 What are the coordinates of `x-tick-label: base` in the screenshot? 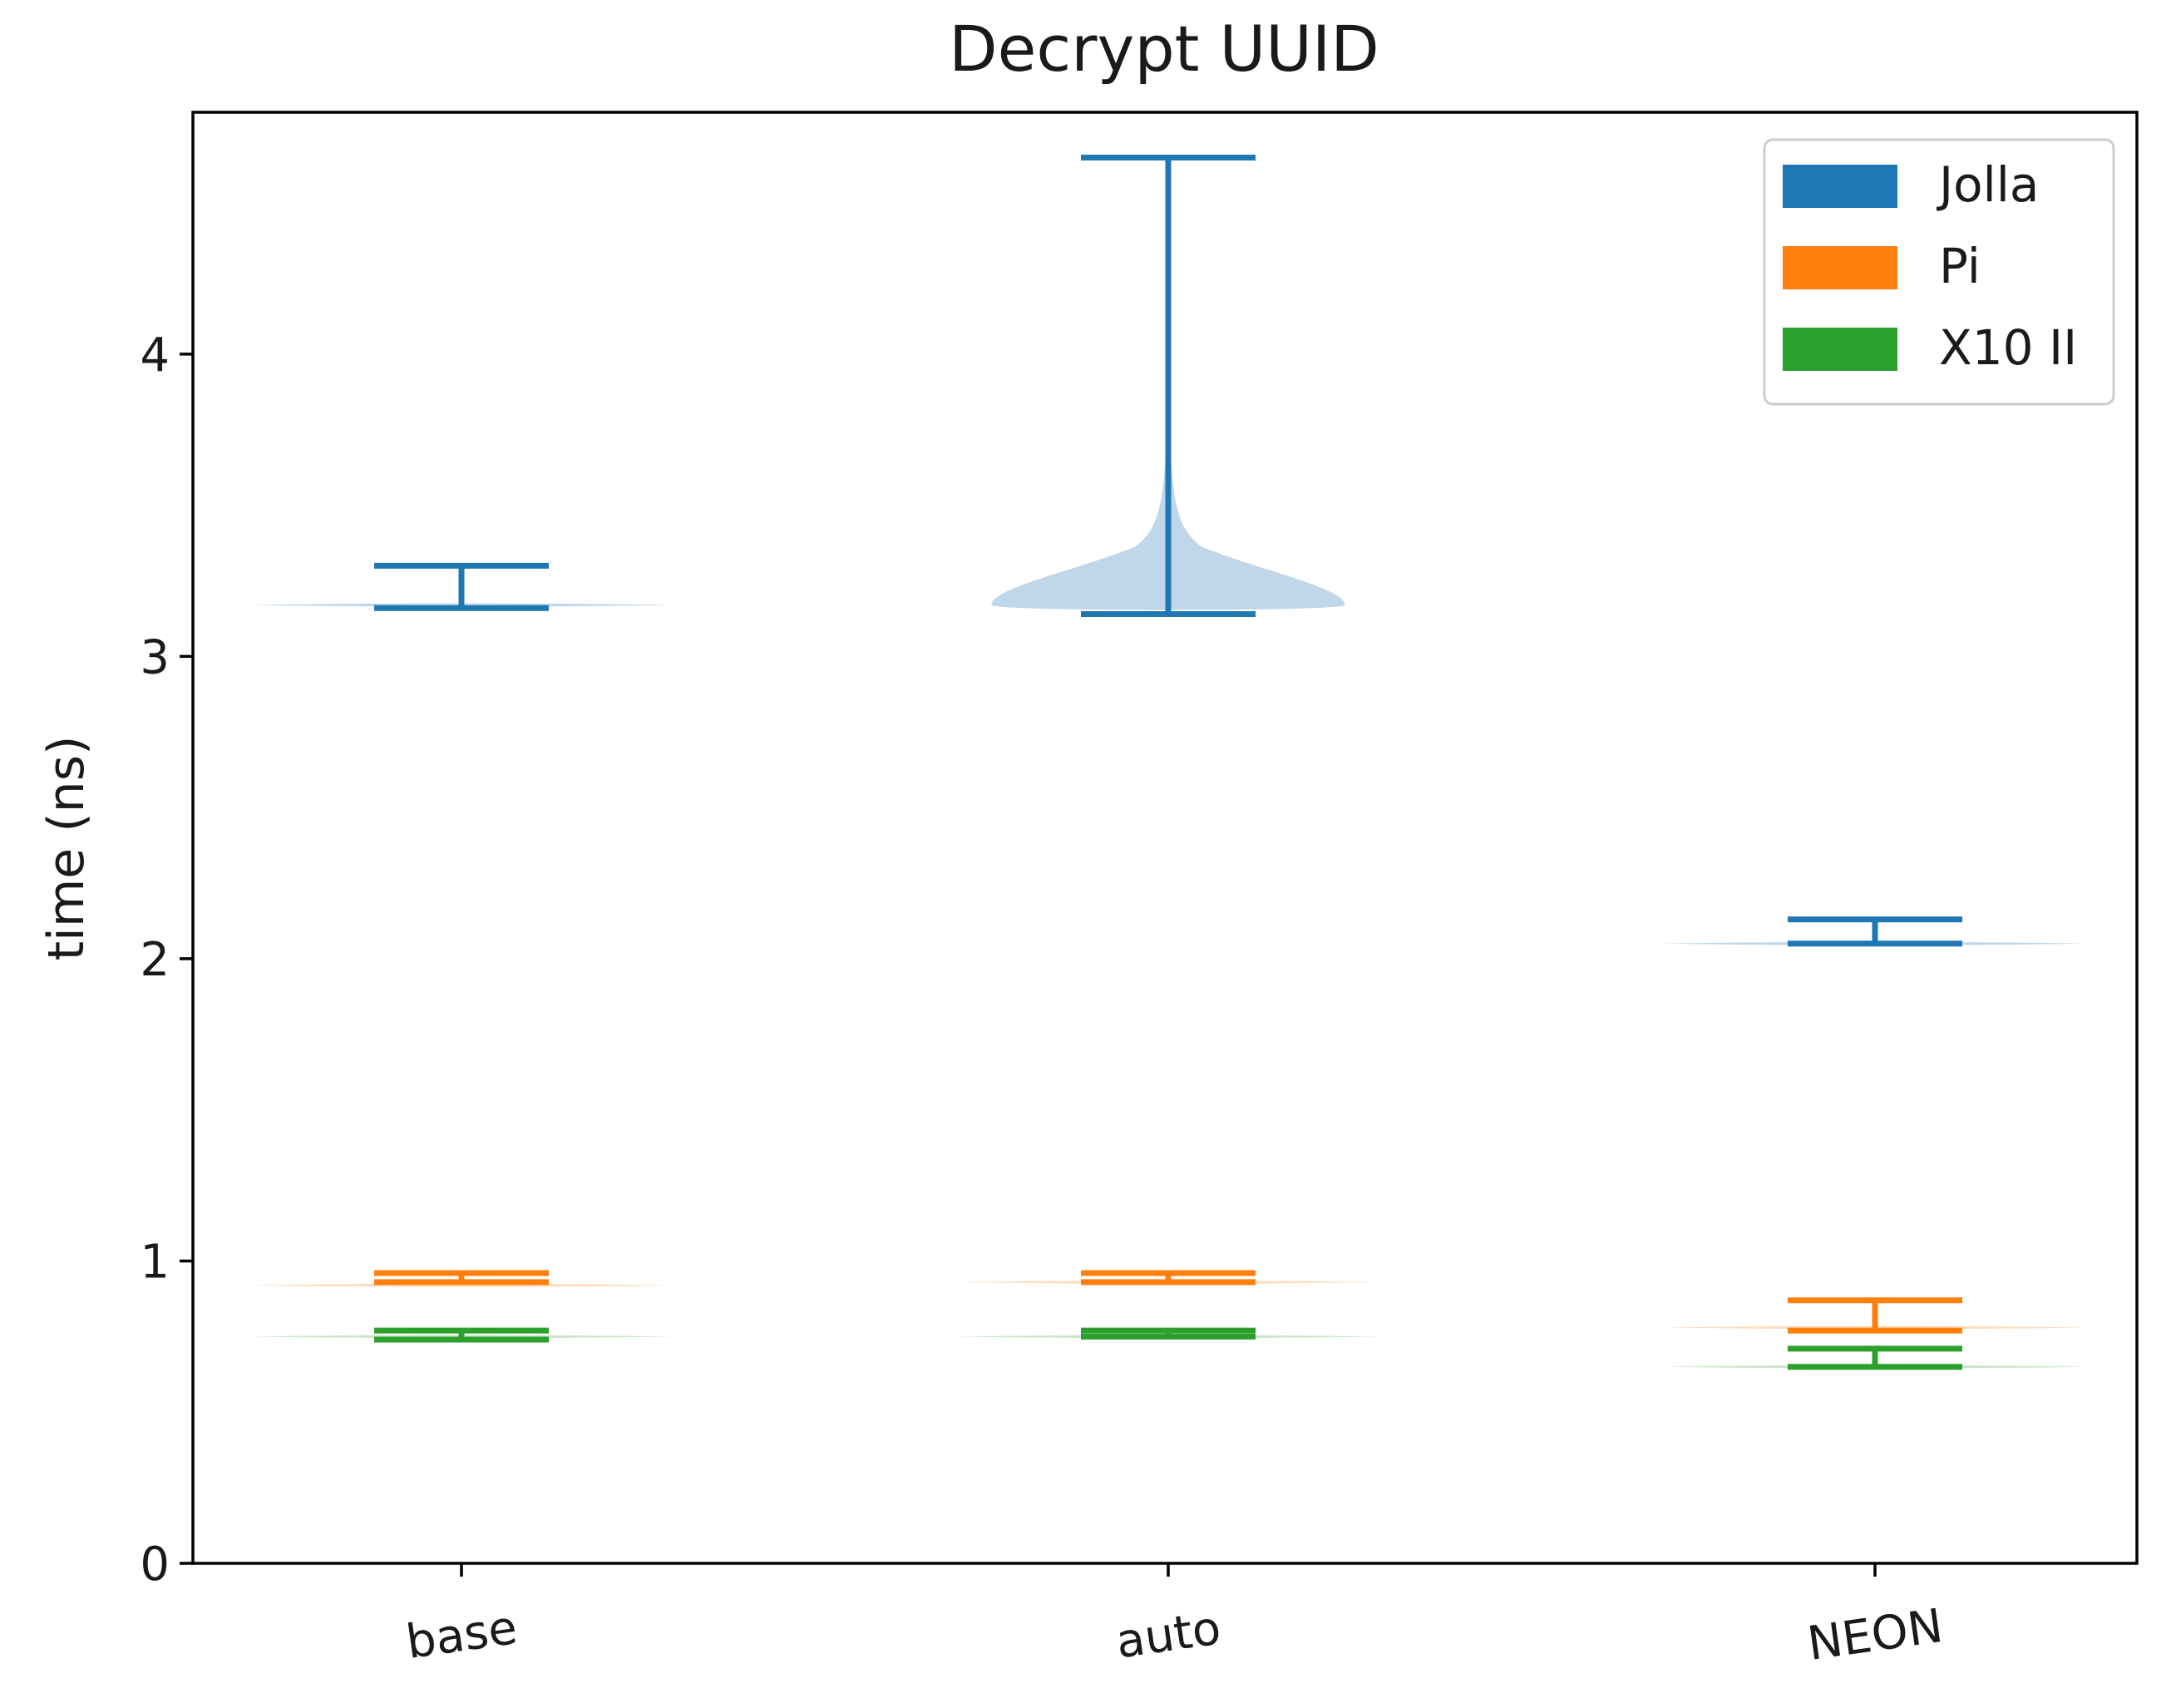 It's located at (462, 1635).